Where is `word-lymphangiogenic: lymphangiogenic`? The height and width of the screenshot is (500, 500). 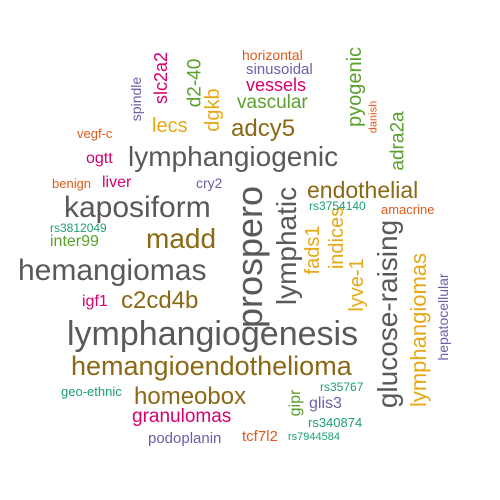
word-lymphangiogenic: lymphangiogenic is located at coordinates (233, 156).